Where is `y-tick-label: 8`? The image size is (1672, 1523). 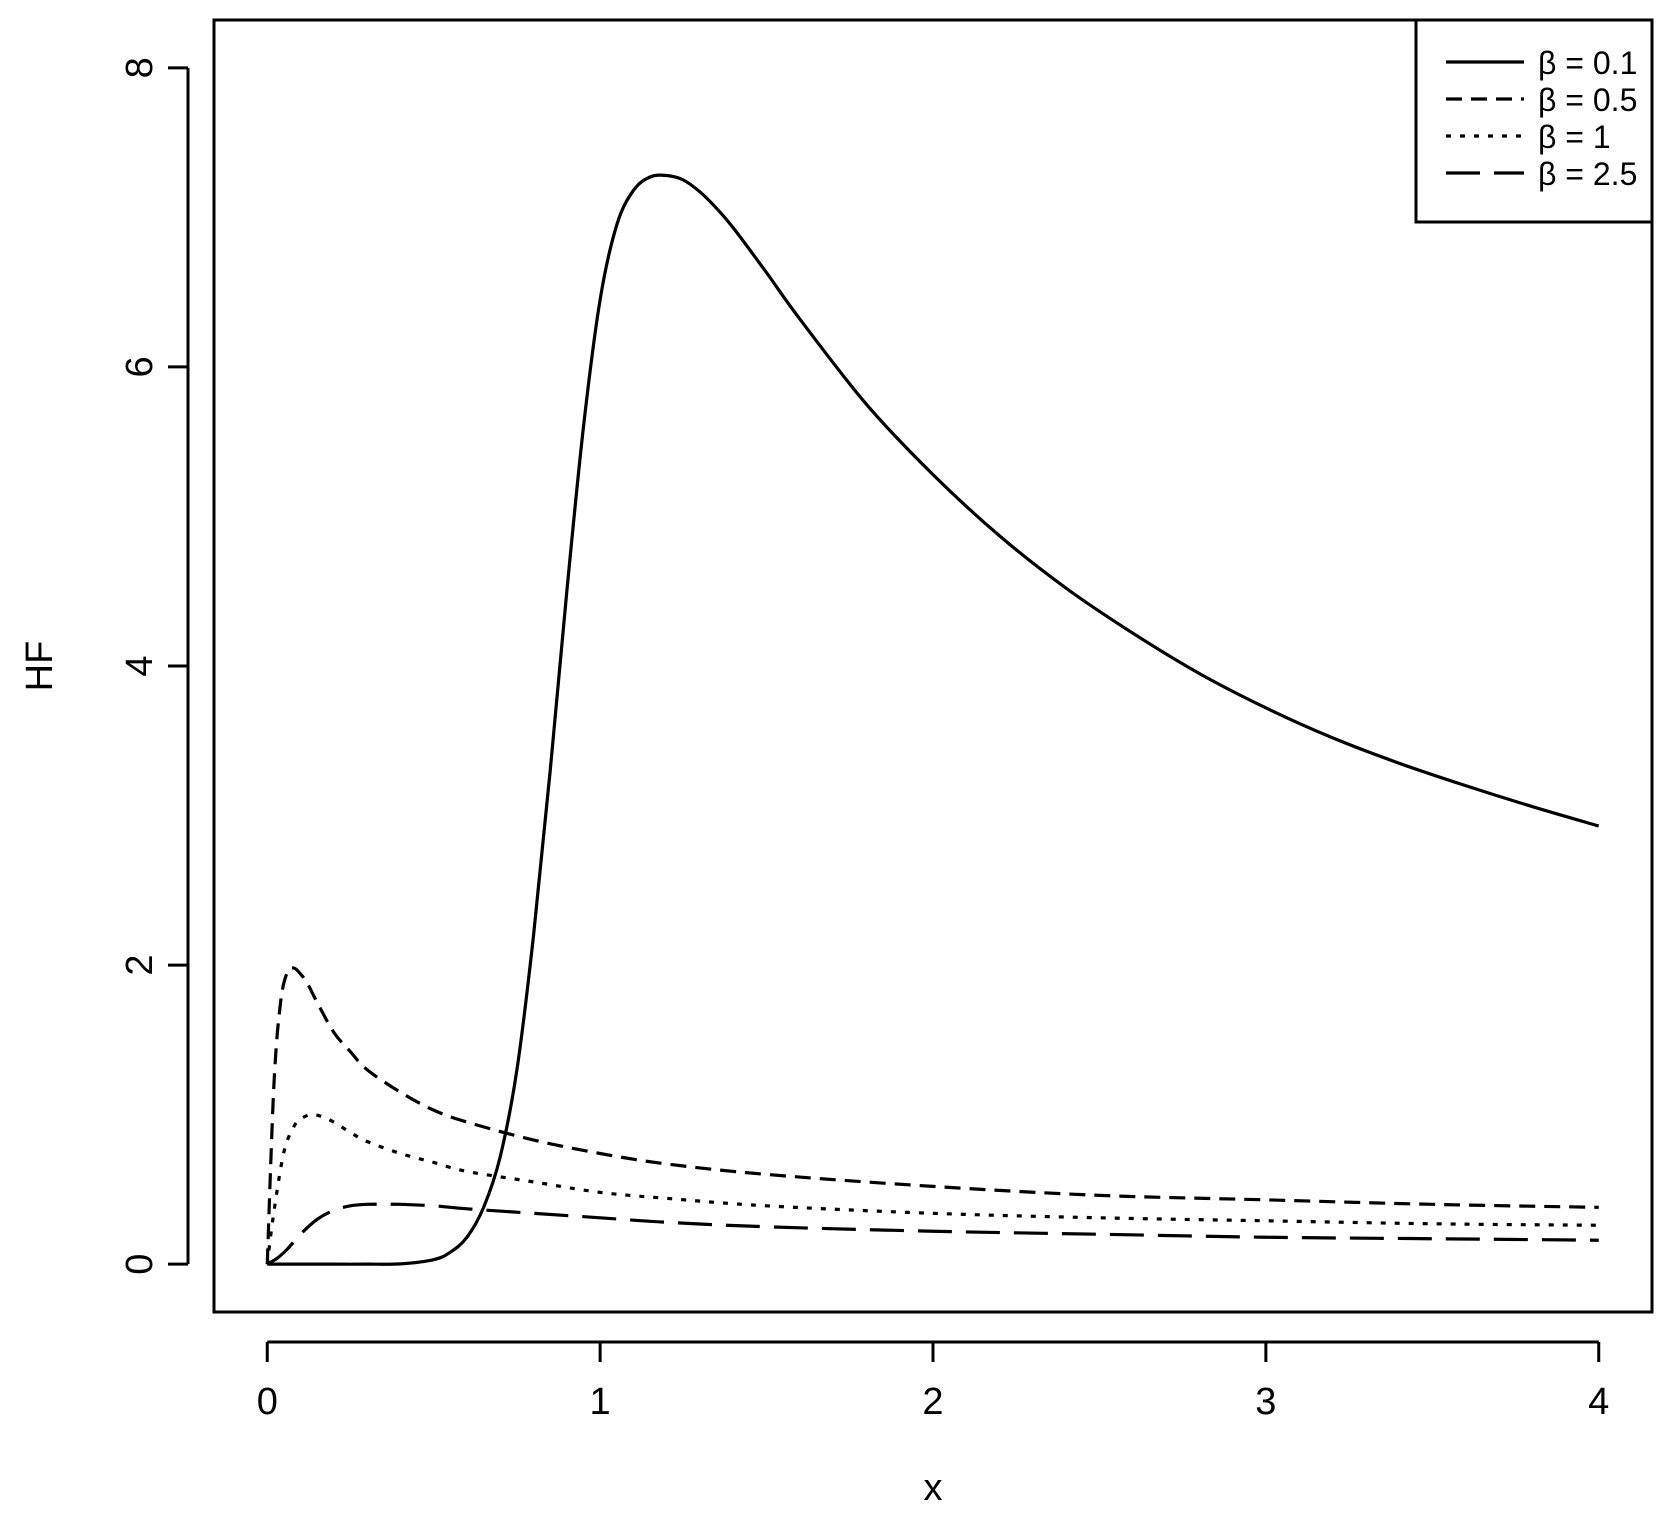
y-tick-label: 8 is located at coordinates (140, 67).